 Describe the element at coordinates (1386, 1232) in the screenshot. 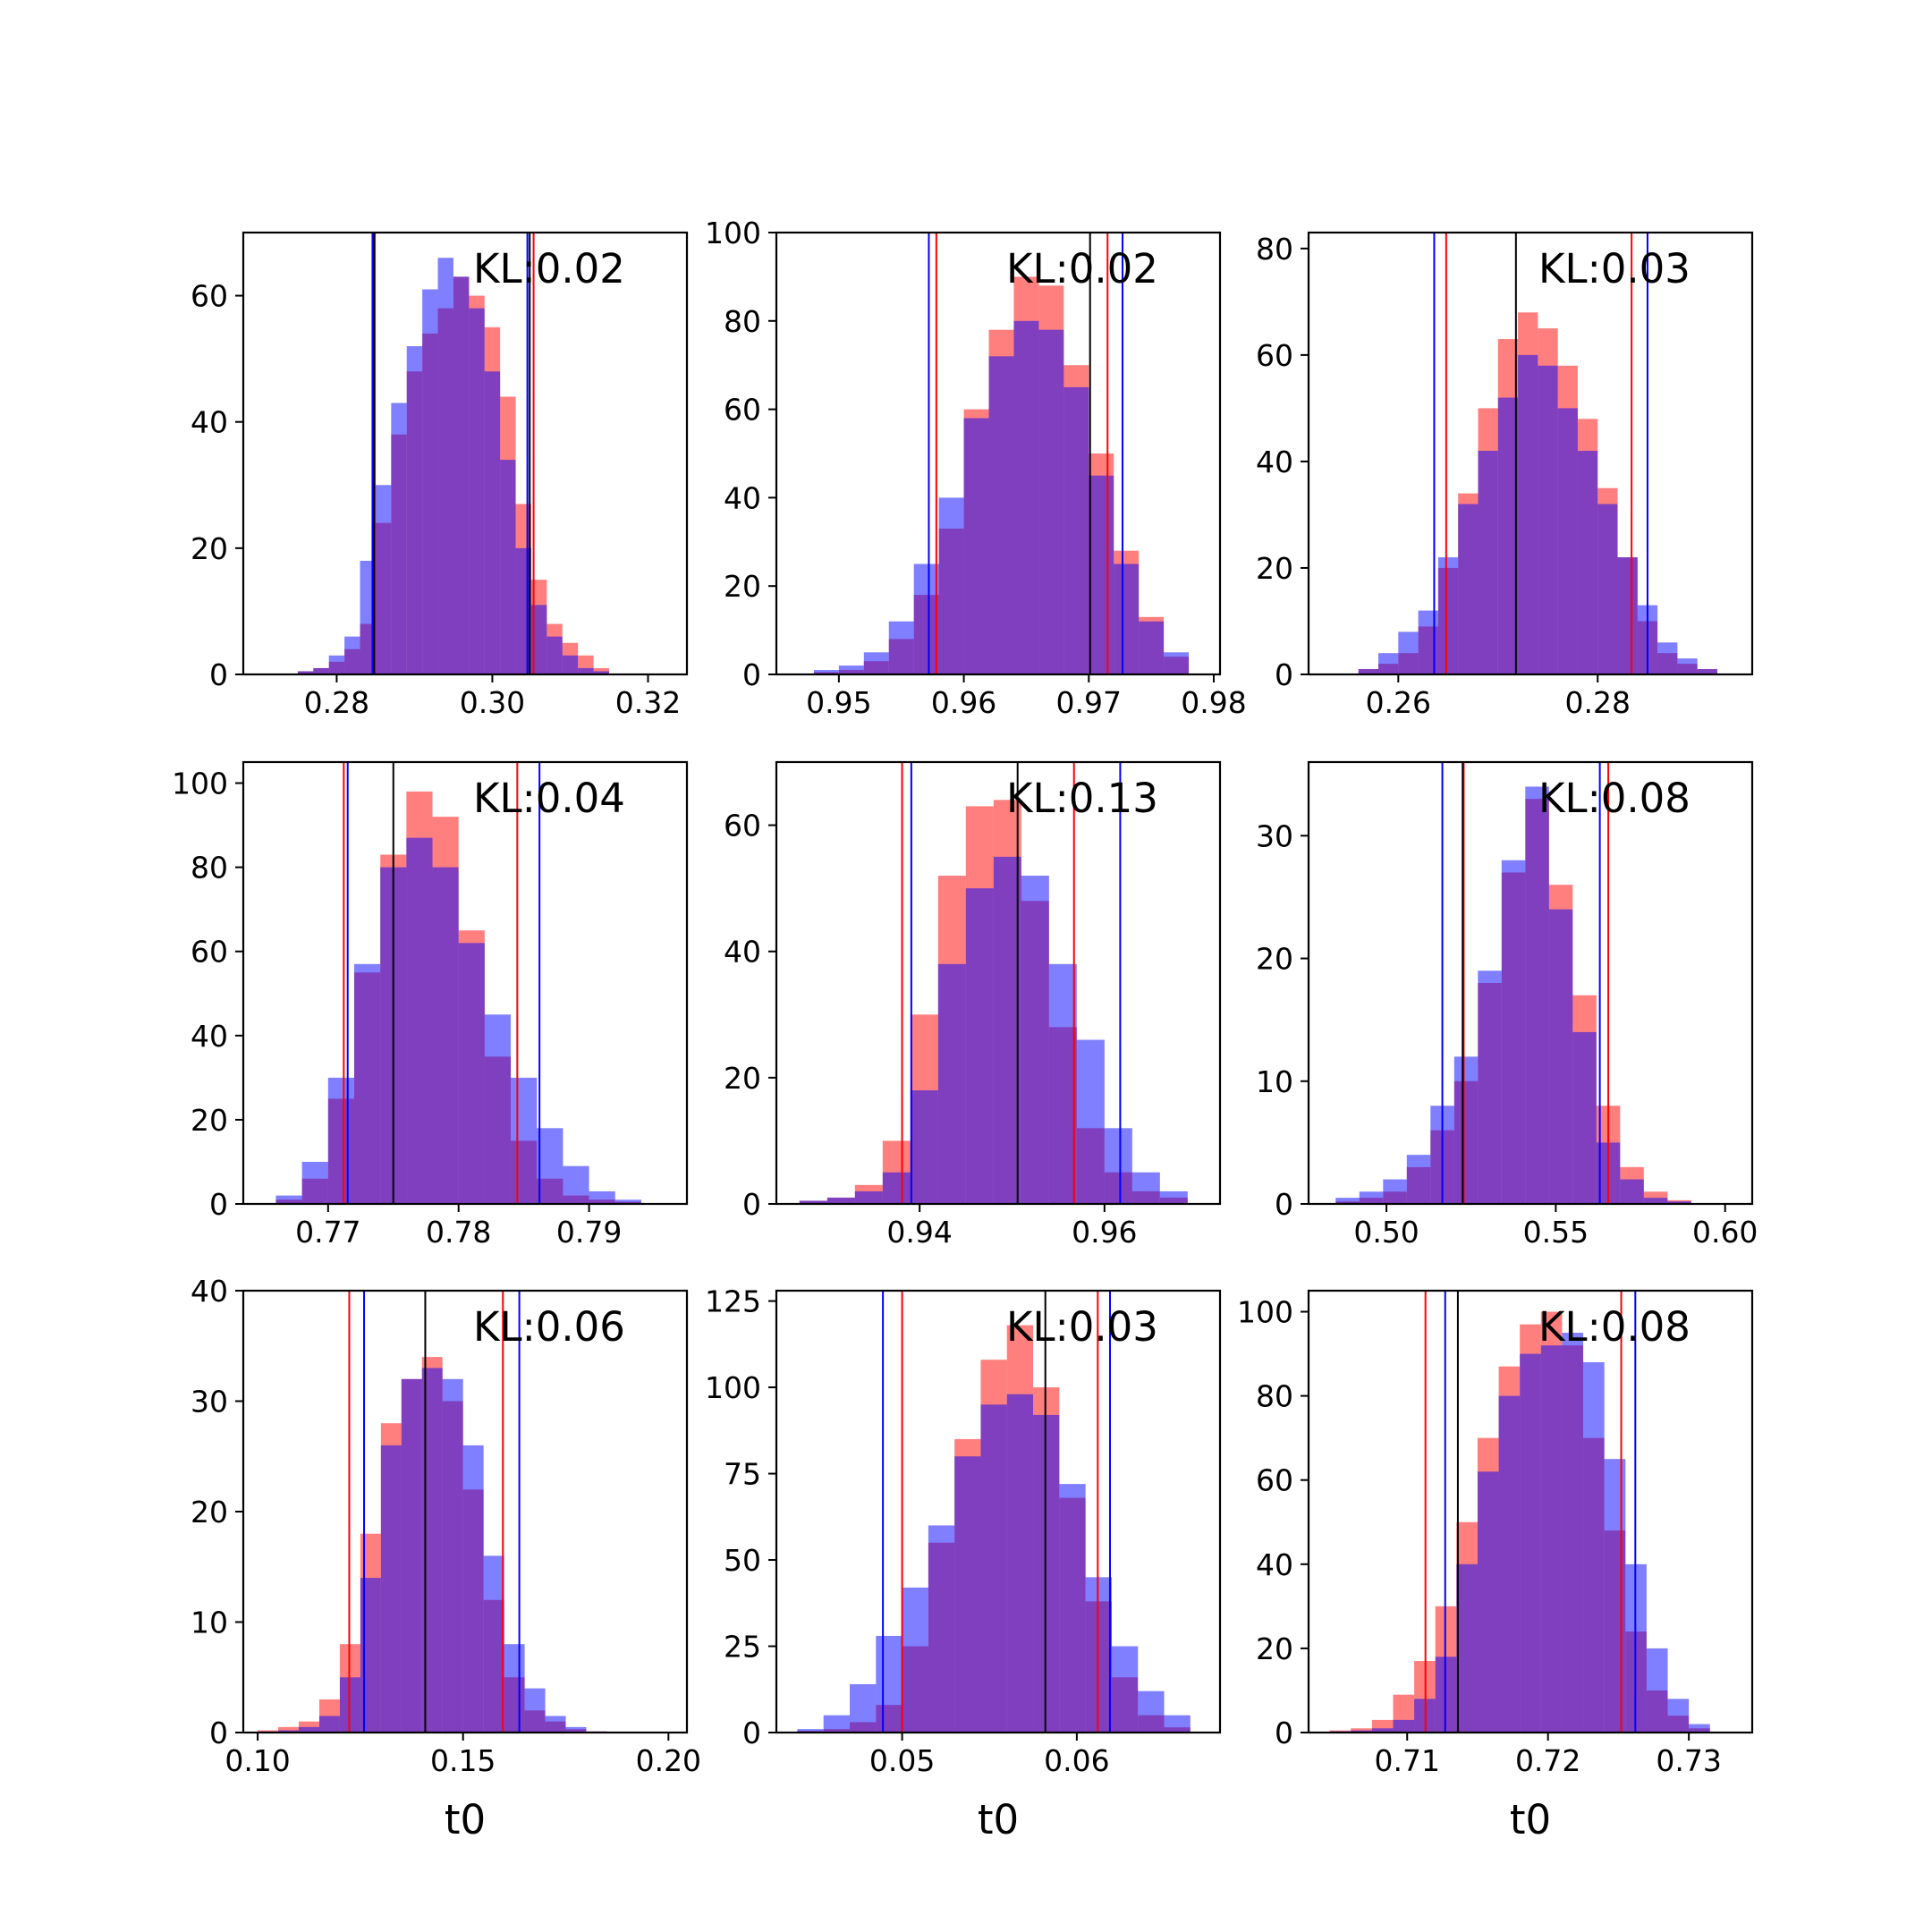

I see `x-tick-label: 0.50` at that location.